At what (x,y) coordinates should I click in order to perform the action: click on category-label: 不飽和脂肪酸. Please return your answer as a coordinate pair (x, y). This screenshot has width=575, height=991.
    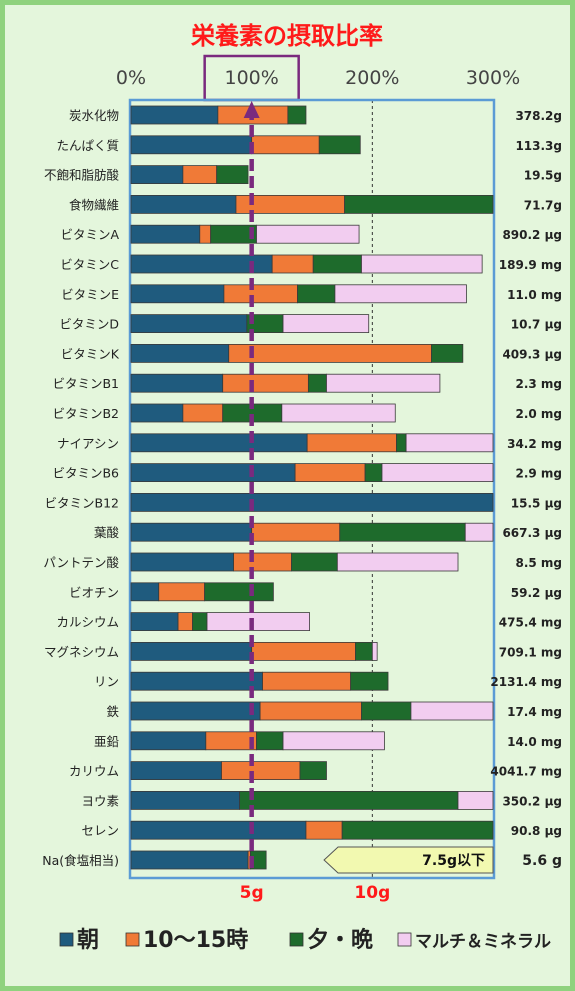
    Looking at the image, I should click on (82, 175).